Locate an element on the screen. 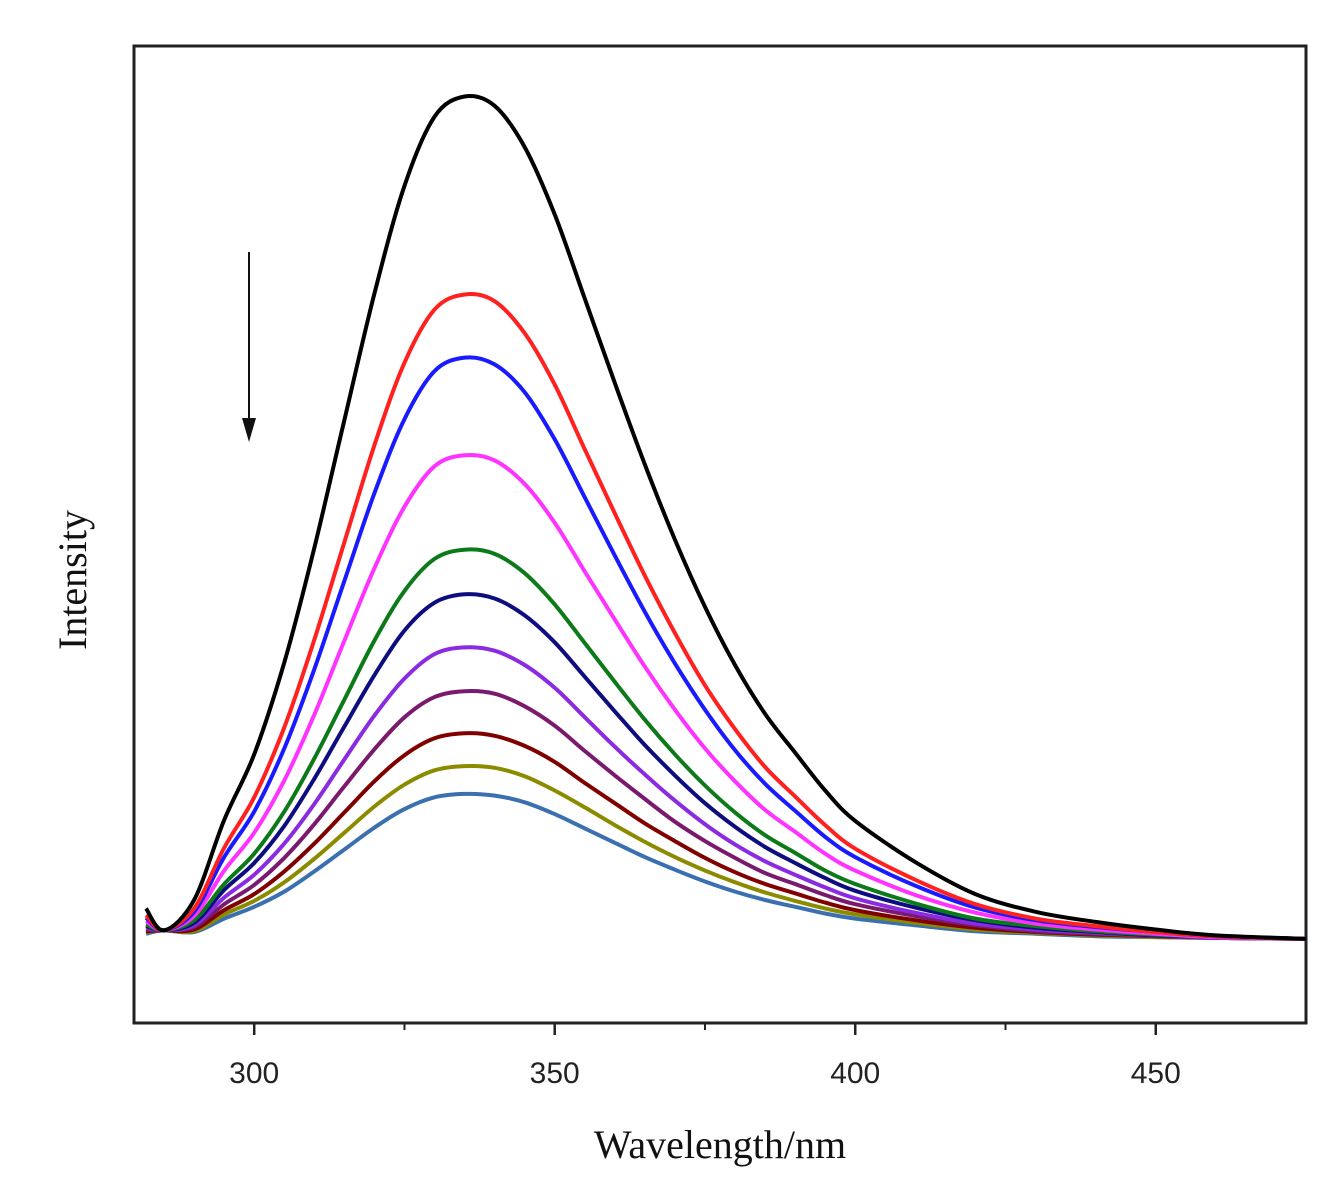 The image size is (1336, 1204). x-tick-label: 350 is located at coordinates (555, 1073).